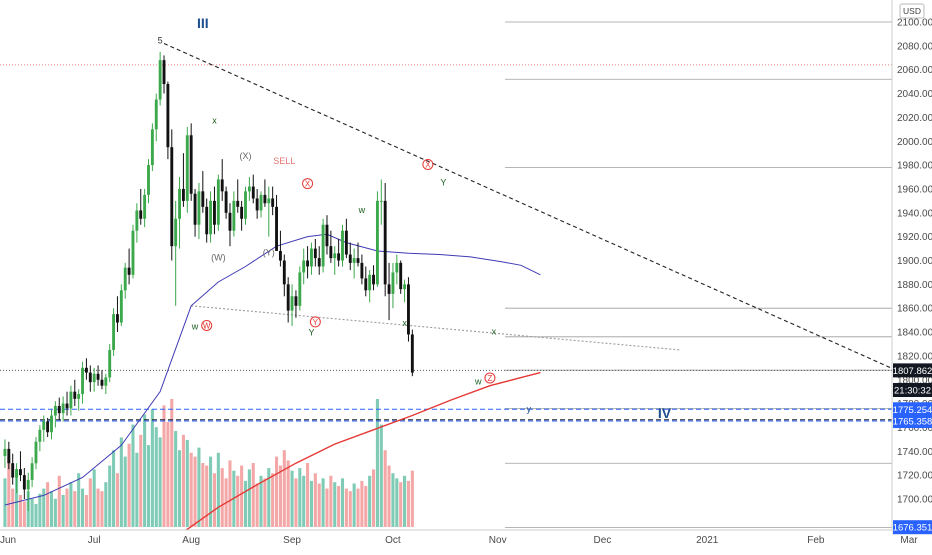 This screenshot has width=932, height=555. Describe the element at coordinates (912, 370) in the screenshot. I see `price-tag` at that location.